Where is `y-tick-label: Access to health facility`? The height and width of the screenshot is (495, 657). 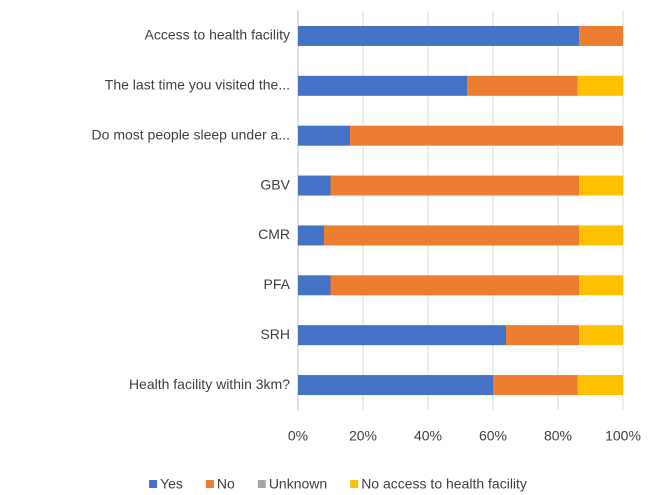
y-tick-label: Access to health facility is located at coordinates (217, 35).